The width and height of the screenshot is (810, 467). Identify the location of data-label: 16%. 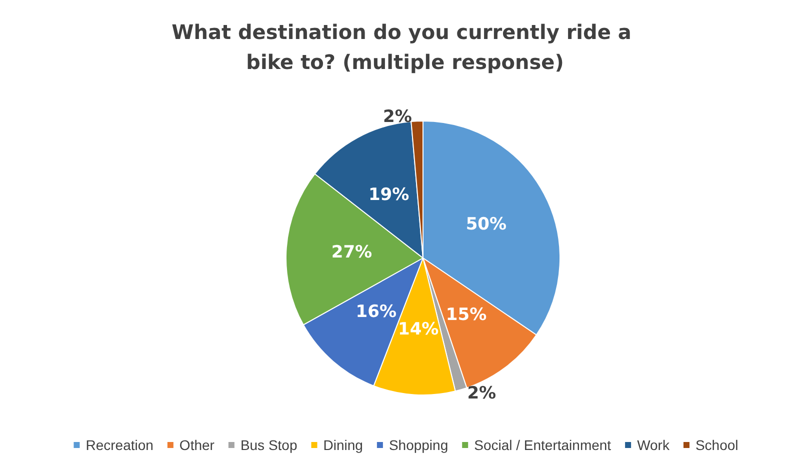
(376, 312).